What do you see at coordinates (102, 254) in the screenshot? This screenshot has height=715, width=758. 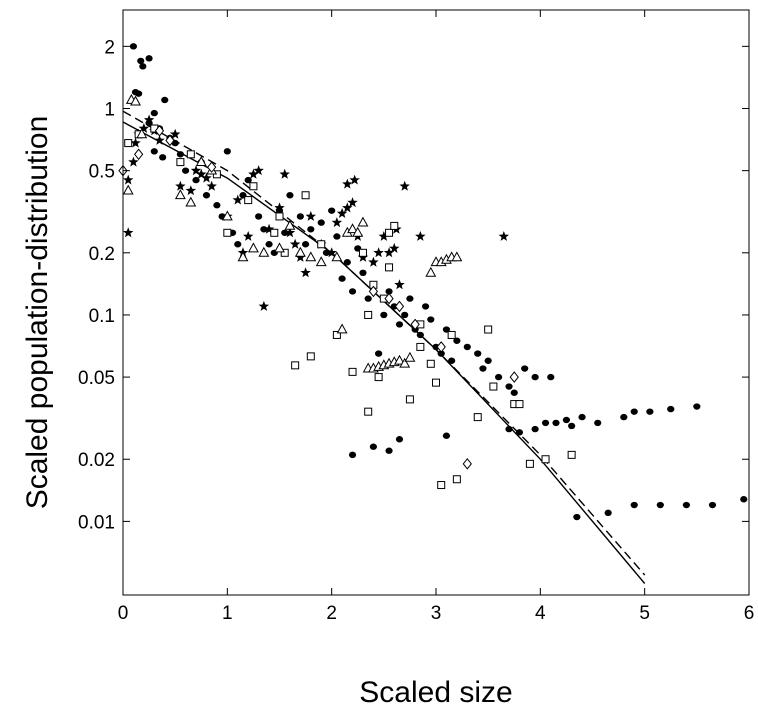 I see `y-tick-label: 0.2` at bounding box center [102, 254].